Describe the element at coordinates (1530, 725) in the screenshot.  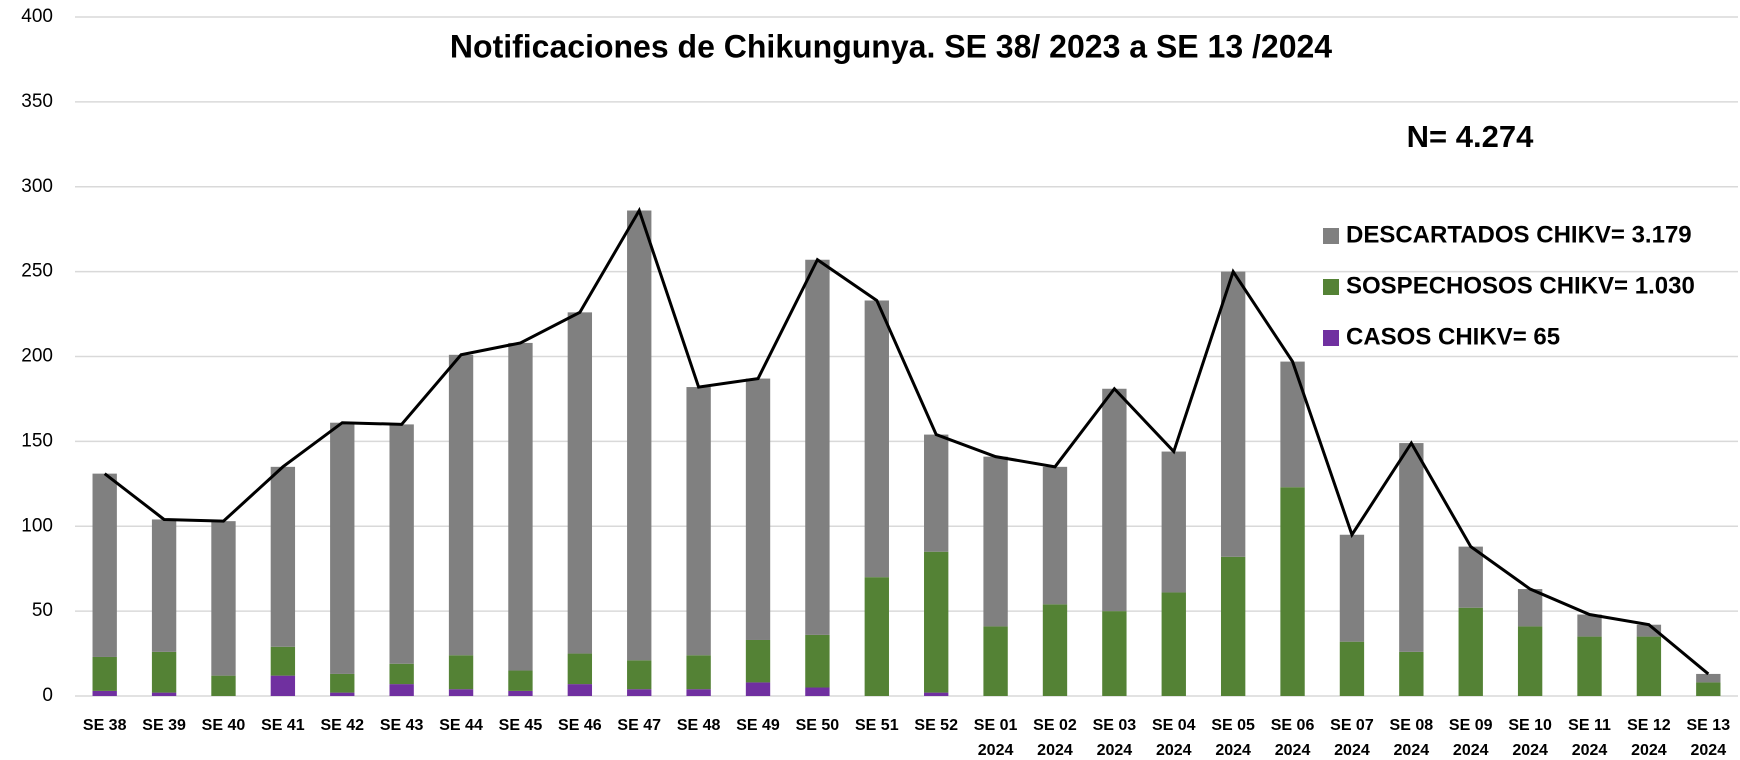
I see `x-tick-label: SE 10` at that location.